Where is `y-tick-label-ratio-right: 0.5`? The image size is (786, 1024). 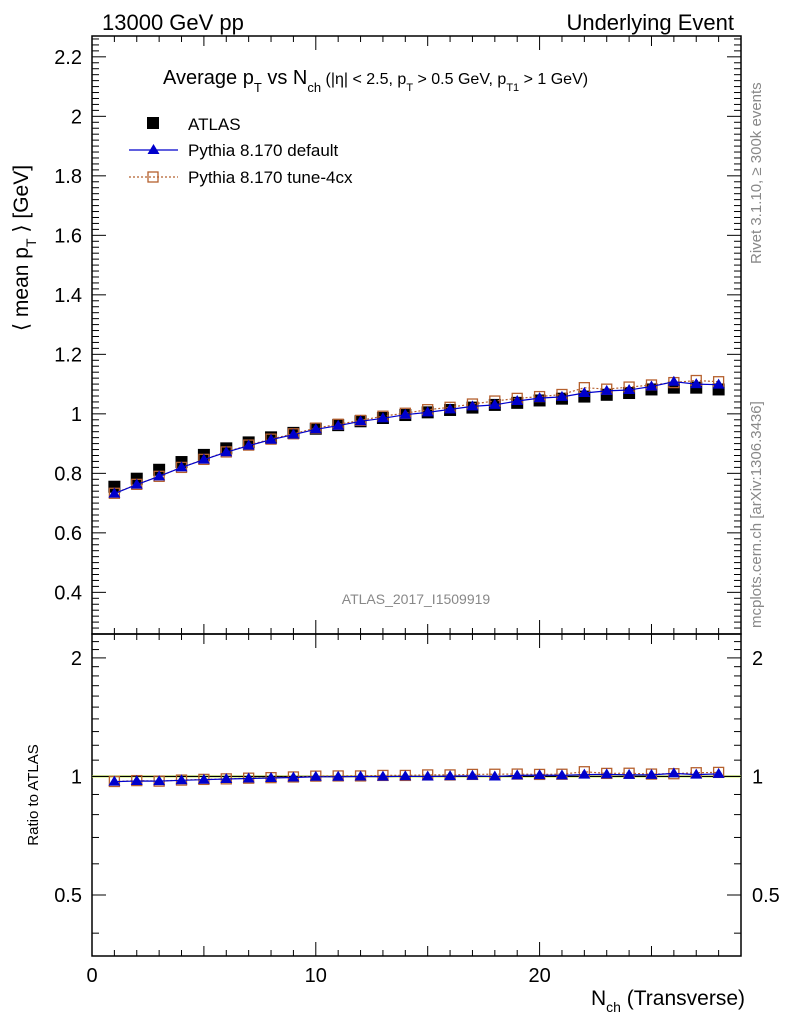
y-tick-label-ratio-right: 0.5 is located at coordinates (766, 896).